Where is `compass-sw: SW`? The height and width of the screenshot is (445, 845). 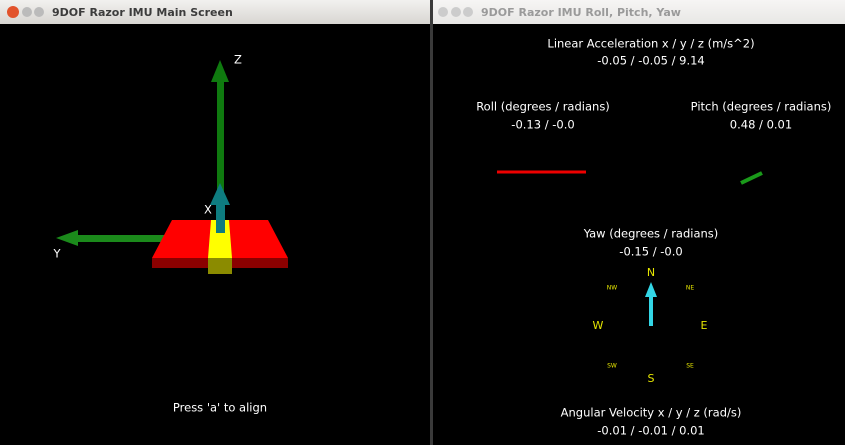 compass-sw: SW is located at coordinates (612, 366).